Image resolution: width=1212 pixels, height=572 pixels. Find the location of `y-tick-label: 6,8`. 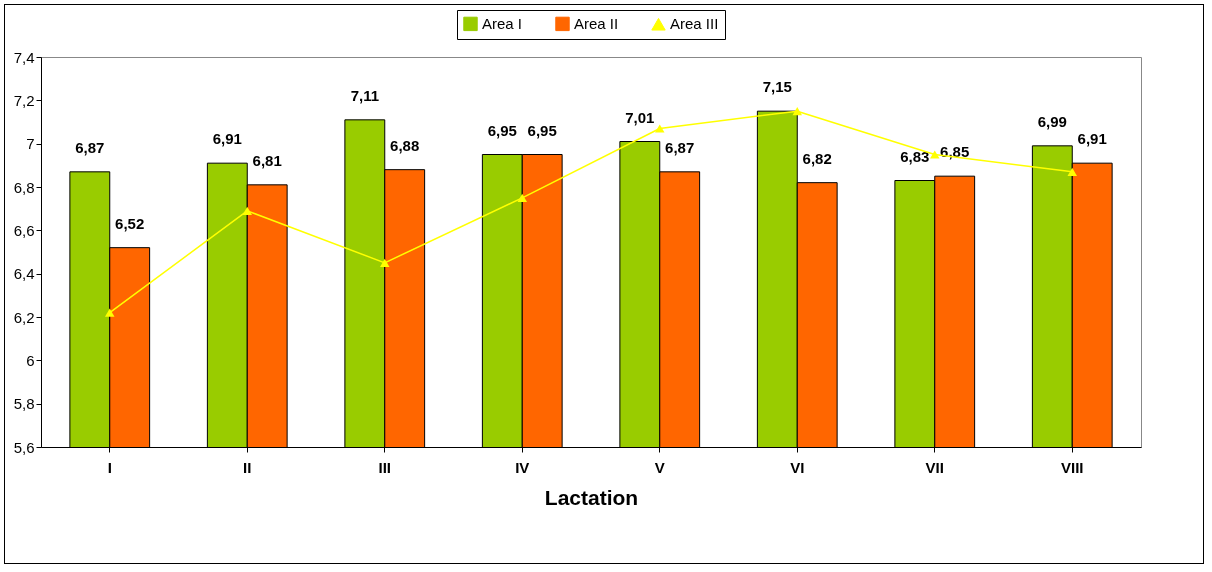

y-tick-label: 6,8 is located at coordinates (24, 187).